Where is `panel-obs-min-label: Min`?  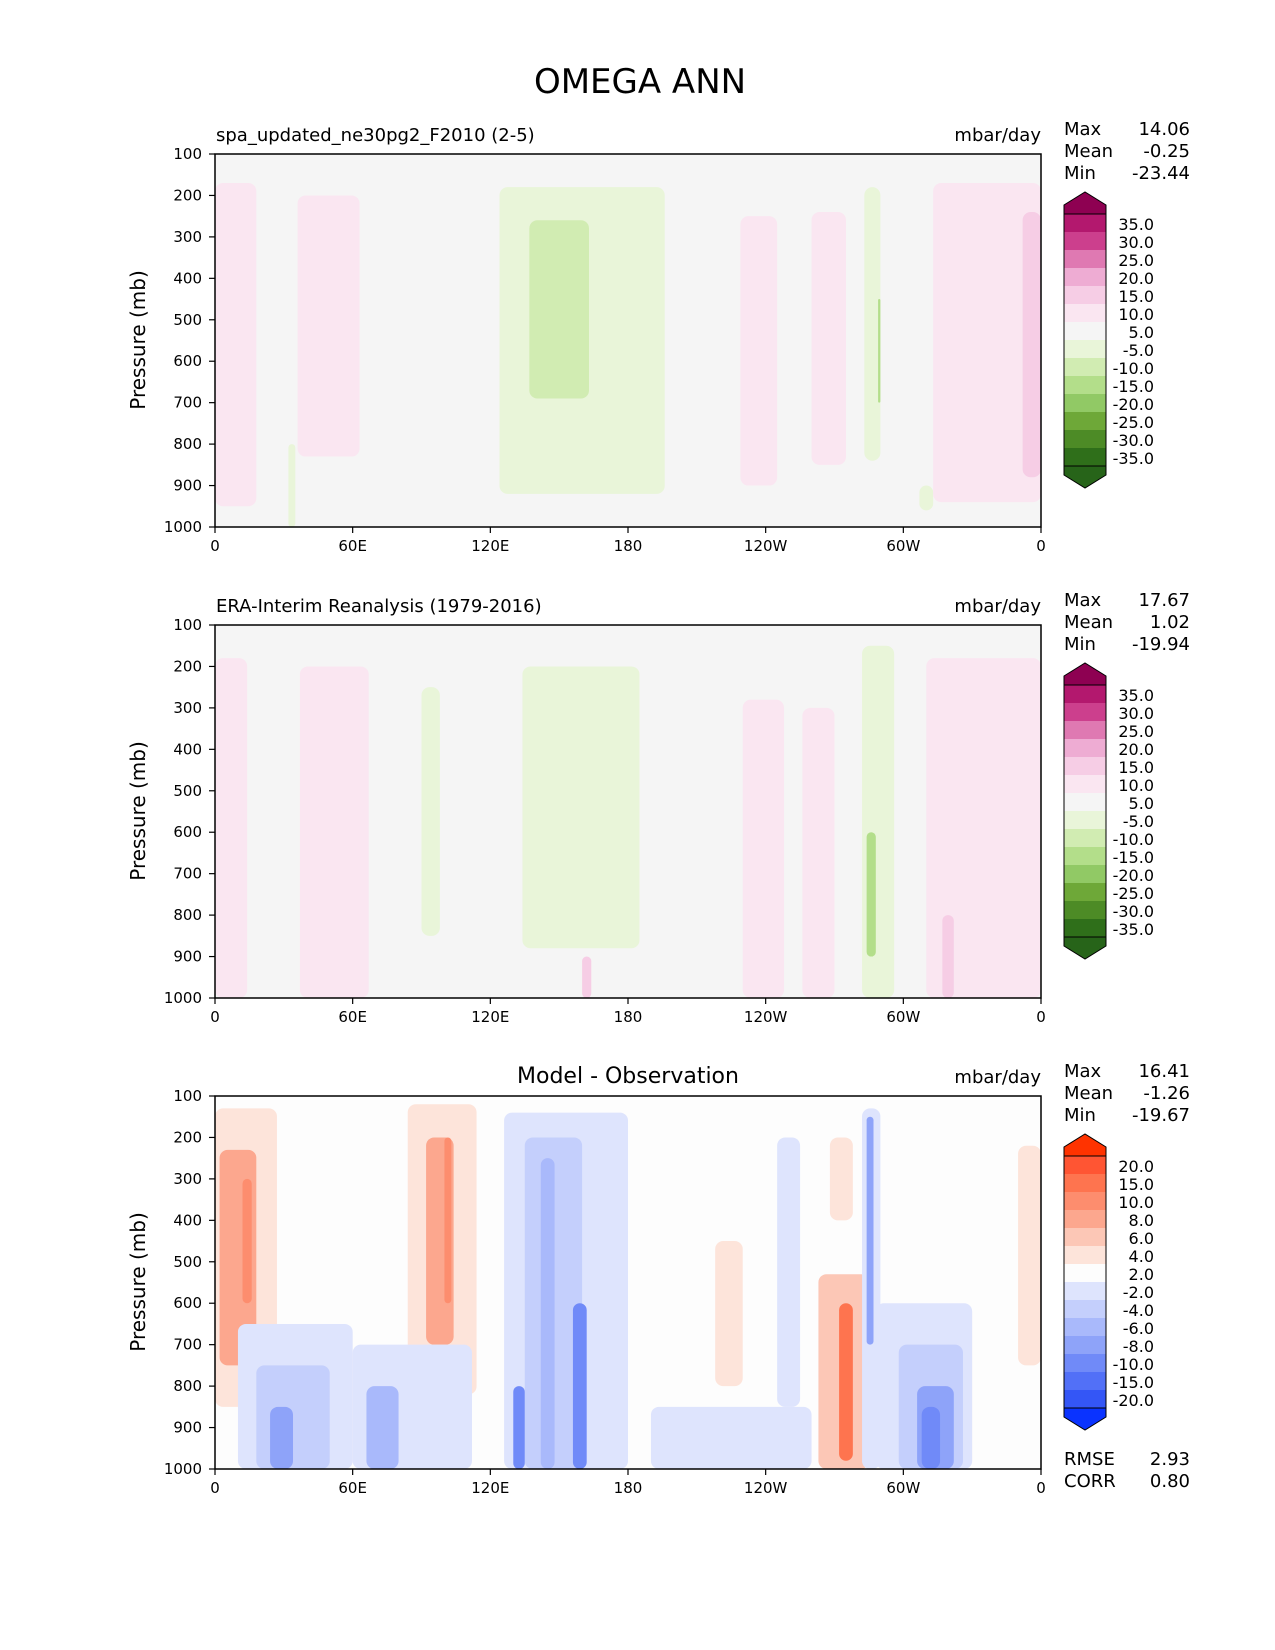
panel-obs-min-label: Min is located at coordinates (1080, 644).